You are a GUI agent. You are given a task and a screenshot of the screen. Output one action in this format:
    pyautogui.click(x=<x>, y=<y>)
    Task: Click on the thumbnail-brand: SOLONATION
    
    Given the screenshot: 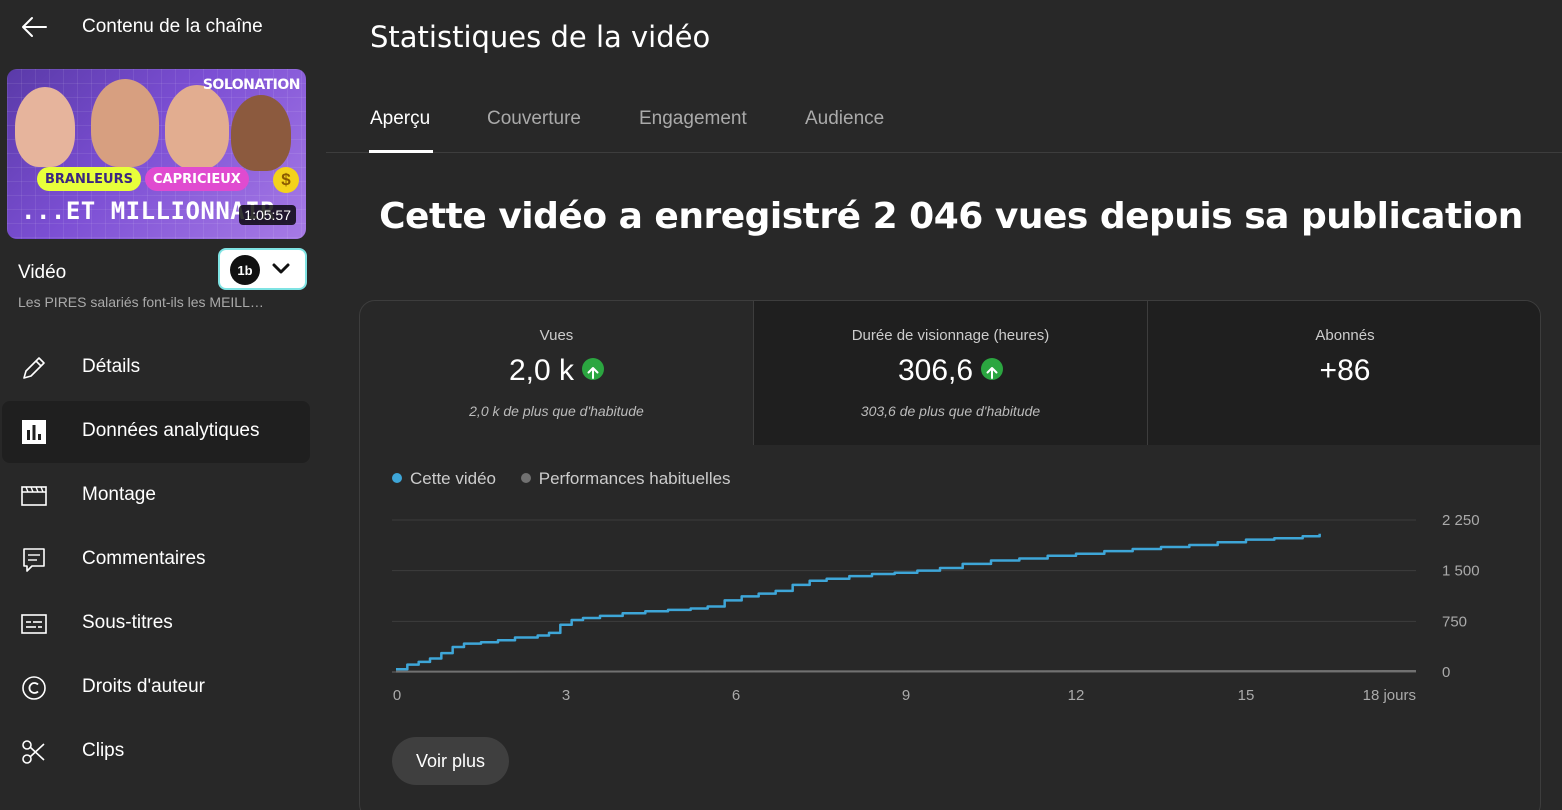 What is the action you would take?
    pyautogui.click(x=251, y=85)
    